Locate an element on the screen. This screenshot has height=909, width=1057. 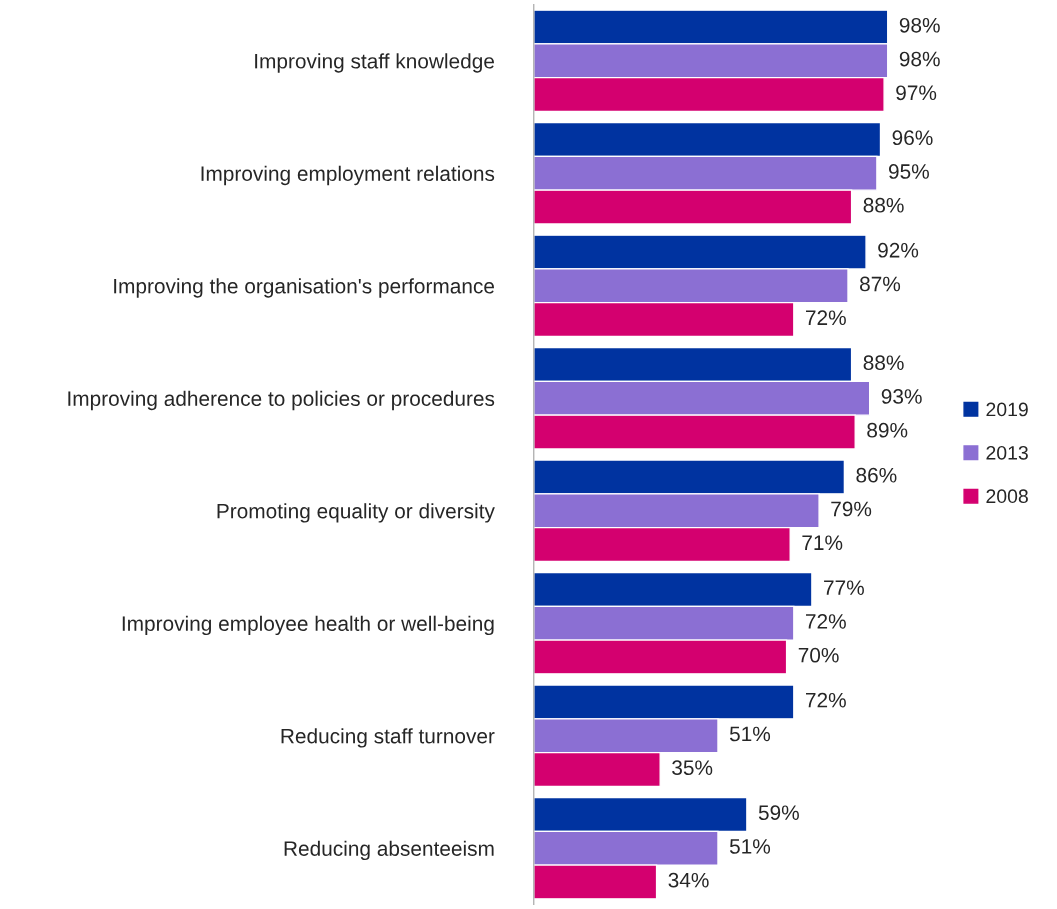
data-label: 95% is located at coordinates (908, 171).